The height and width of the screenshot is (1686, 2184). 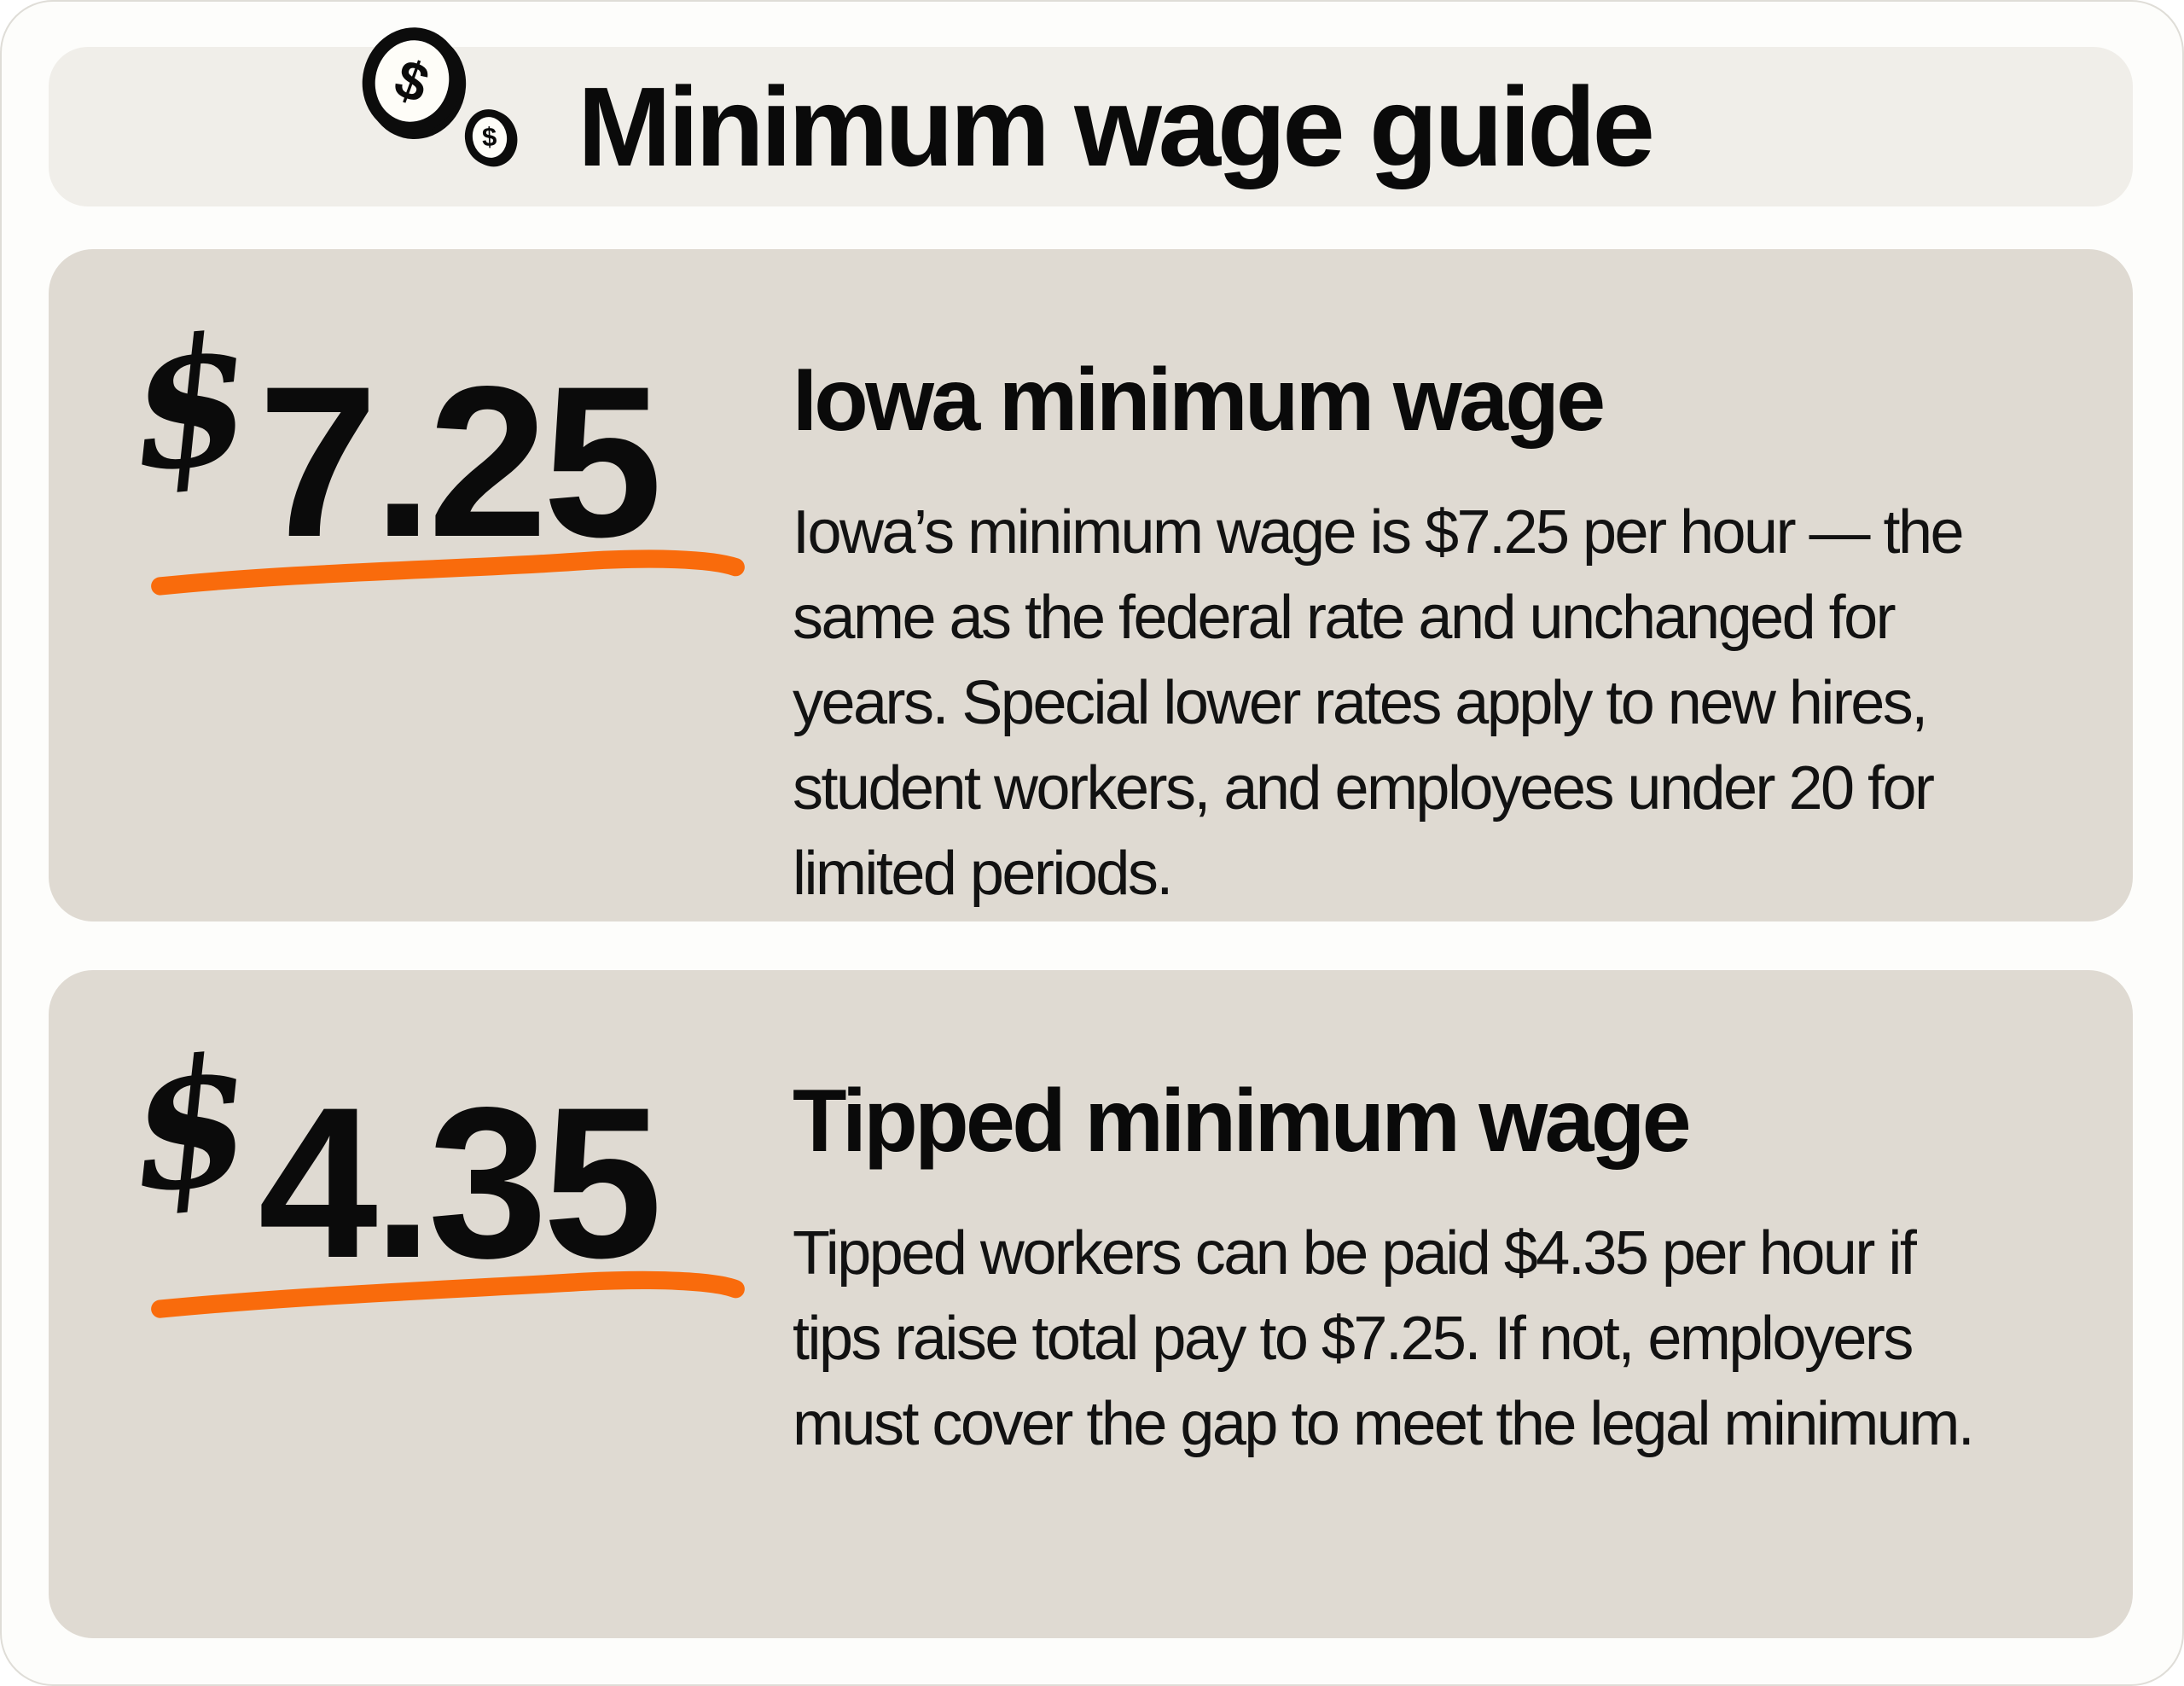 I want to click on header-banner: $ $ Minimum wage guide, so click(x=1091, y=111).